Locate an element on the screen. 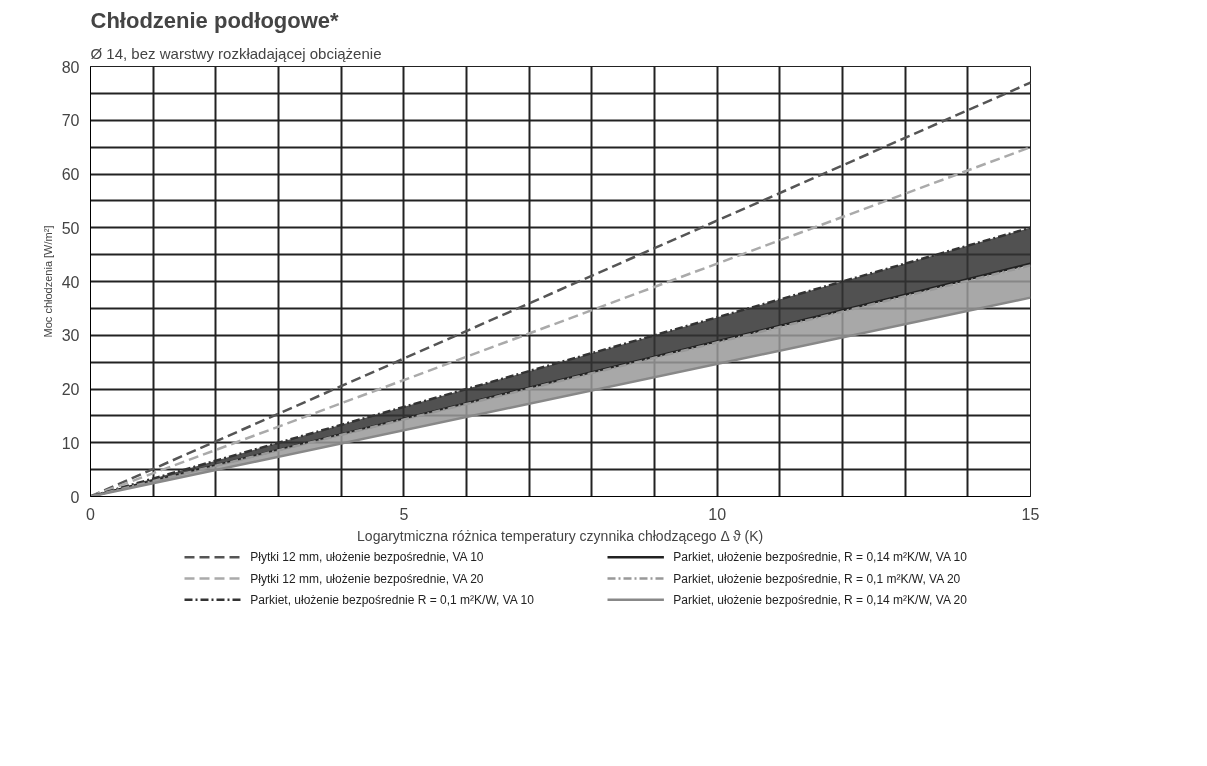  y-tick-label: 30 is located at coordinates (70, 336).